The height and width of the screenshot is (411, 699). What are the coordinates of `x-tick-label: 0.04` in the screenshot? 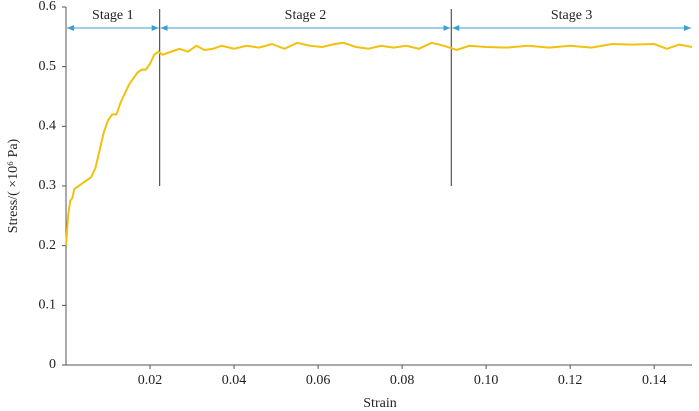 It's located at (234, 380).